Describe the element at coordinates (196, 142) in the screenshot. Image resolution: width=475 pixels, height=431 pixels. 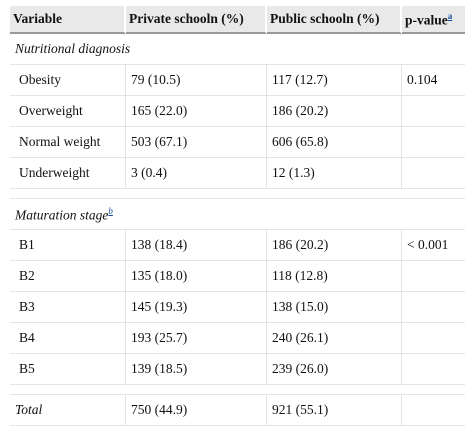
I see `private-value: 503 (67.1)` at that location.